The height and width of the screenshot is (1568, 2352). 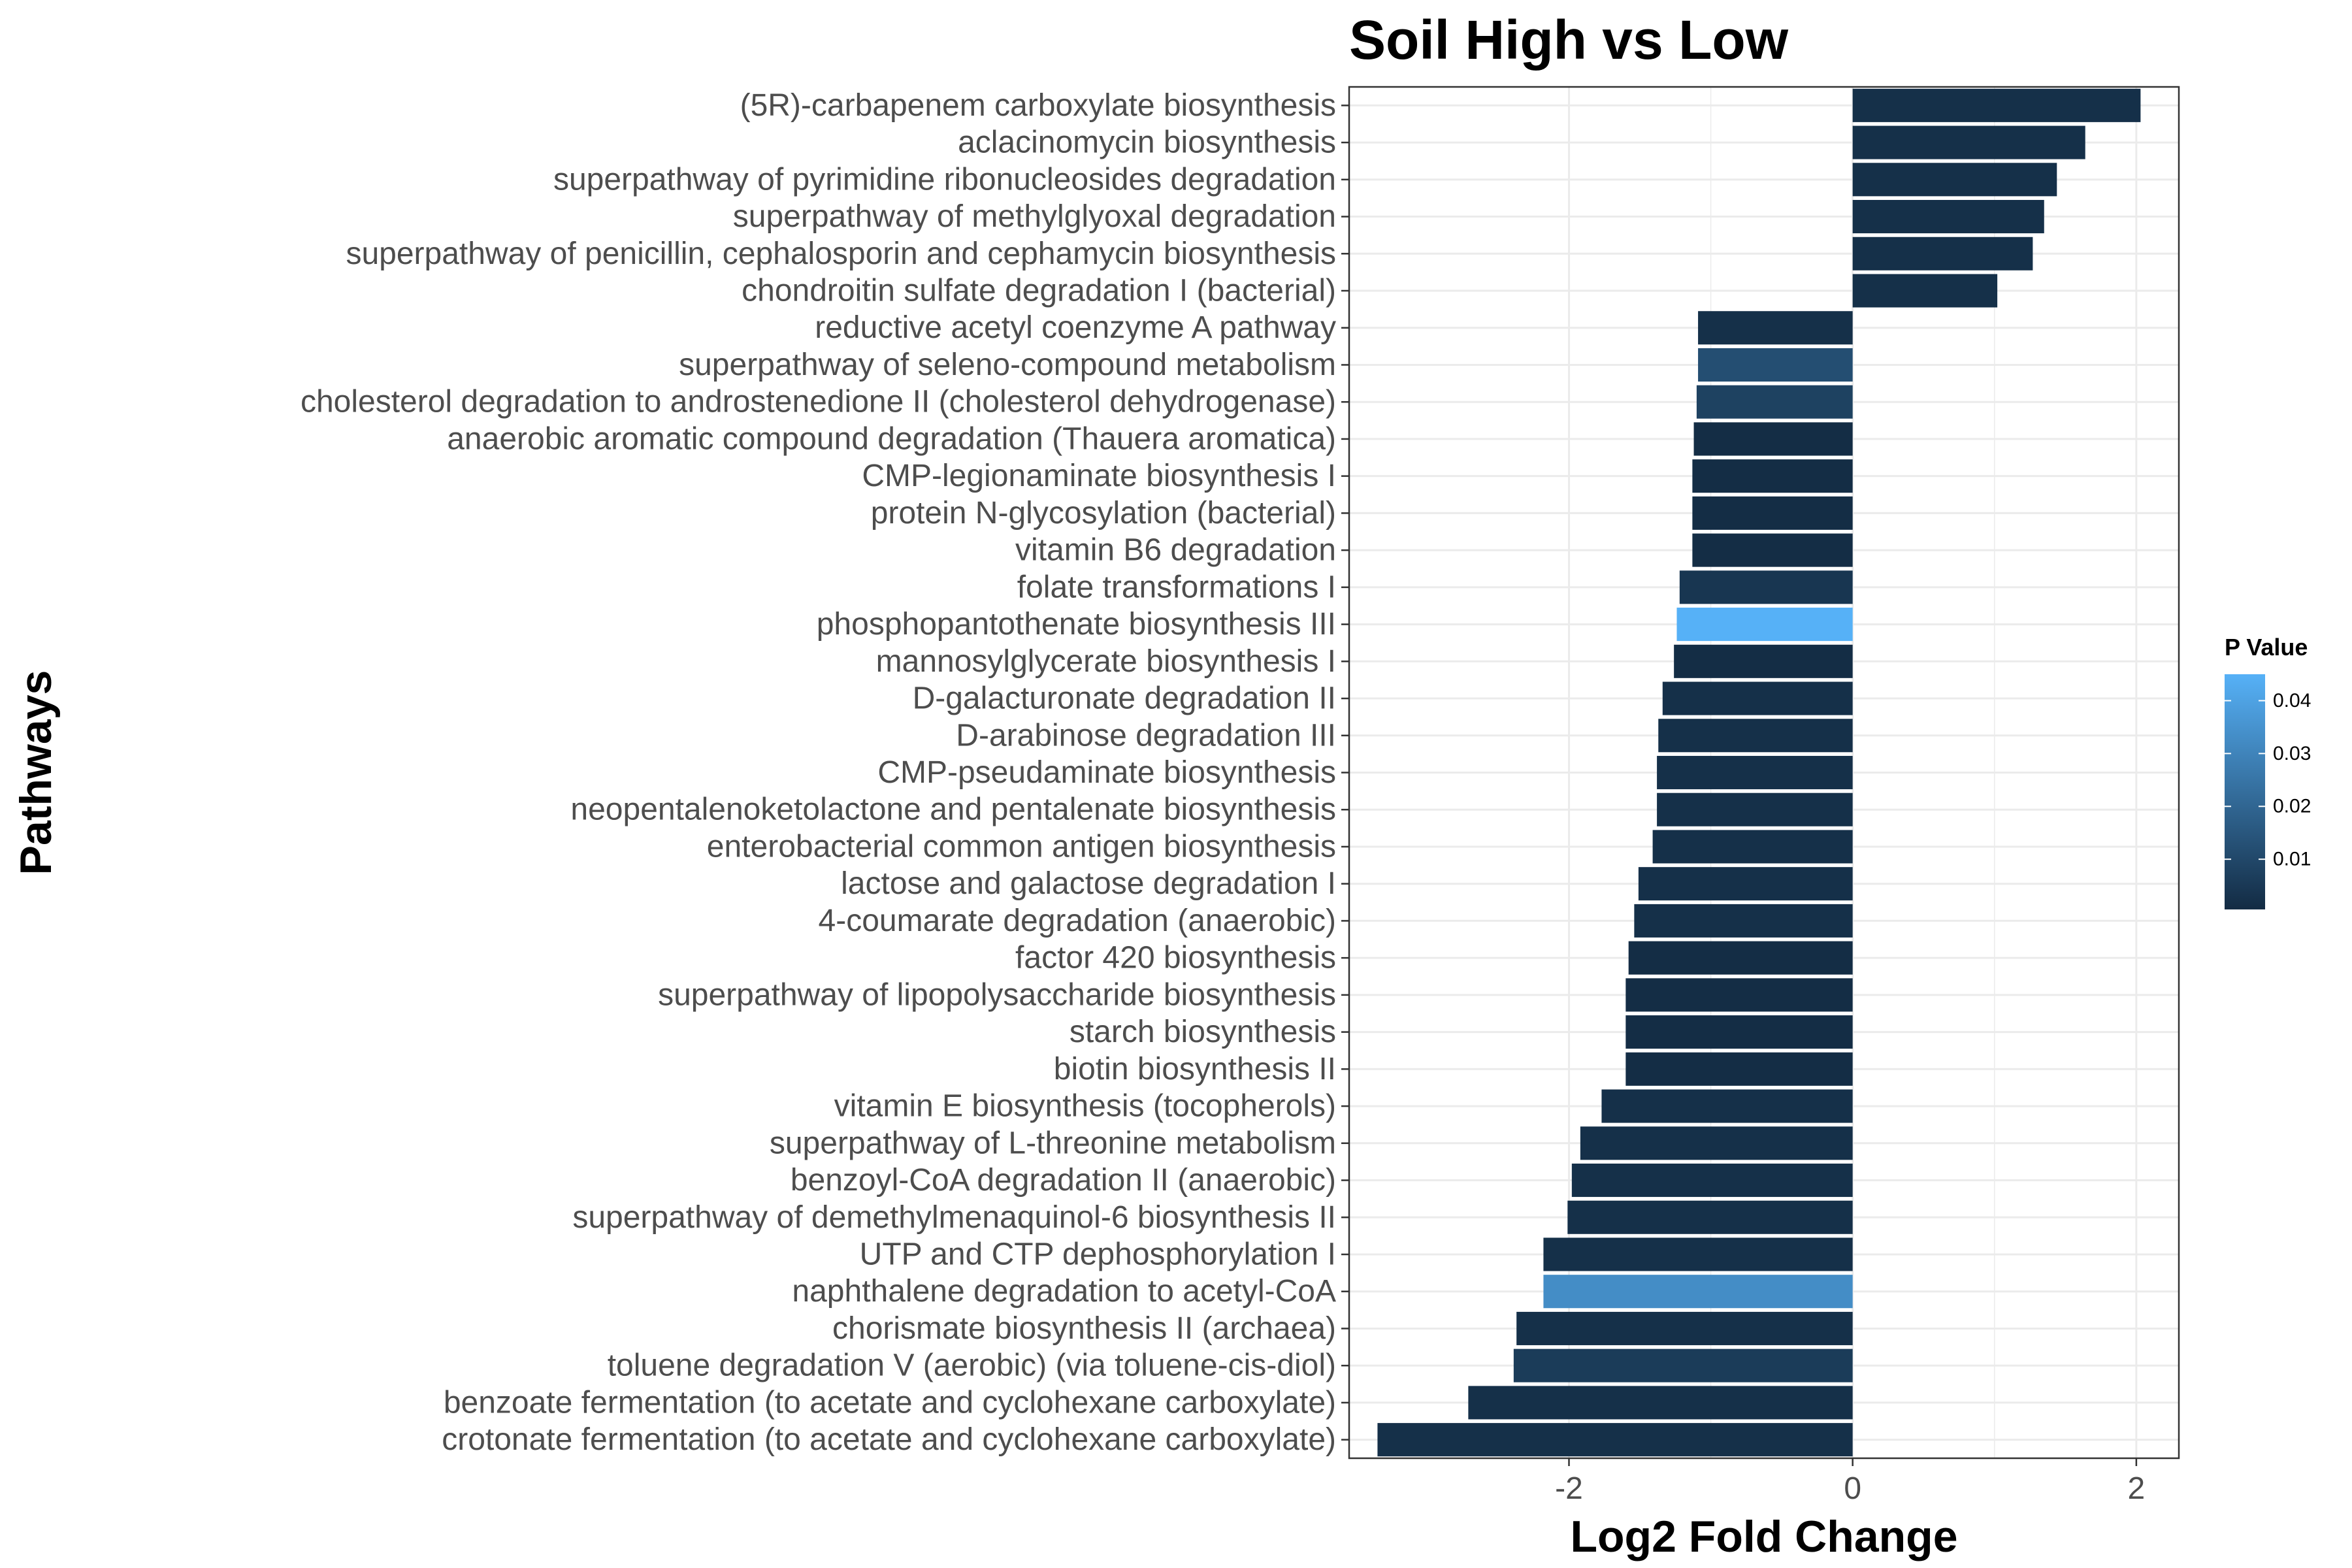 What do you see at coordinates (1569, 40) in the screenshot?
I see `chart-title: Soil High vs Low` at bounding box center [1569, 40].